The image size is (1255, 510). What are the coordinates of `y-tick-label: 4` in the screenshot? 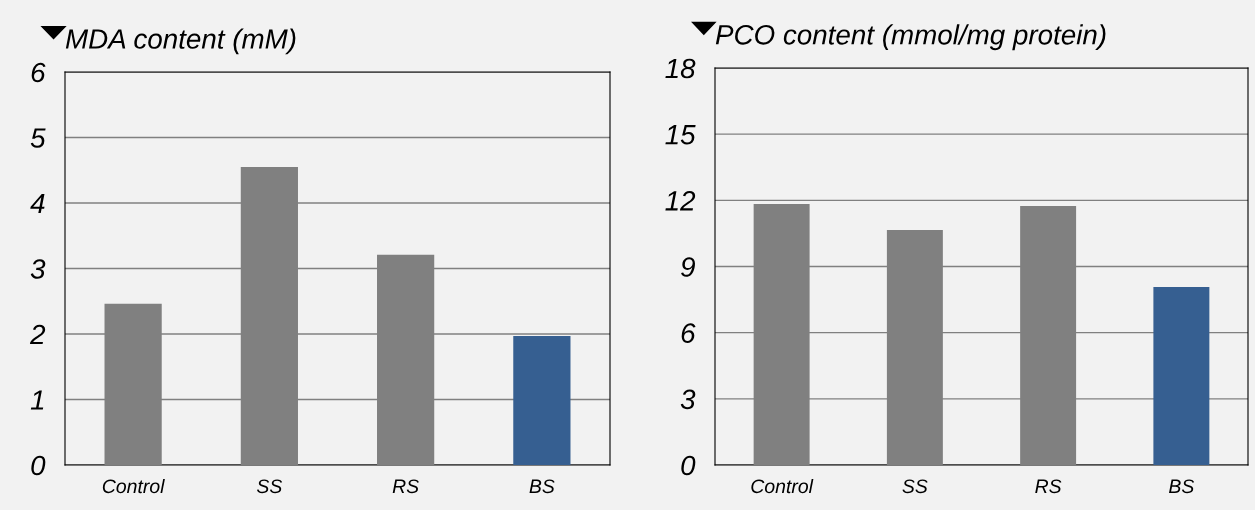 It's located at (37, 203).